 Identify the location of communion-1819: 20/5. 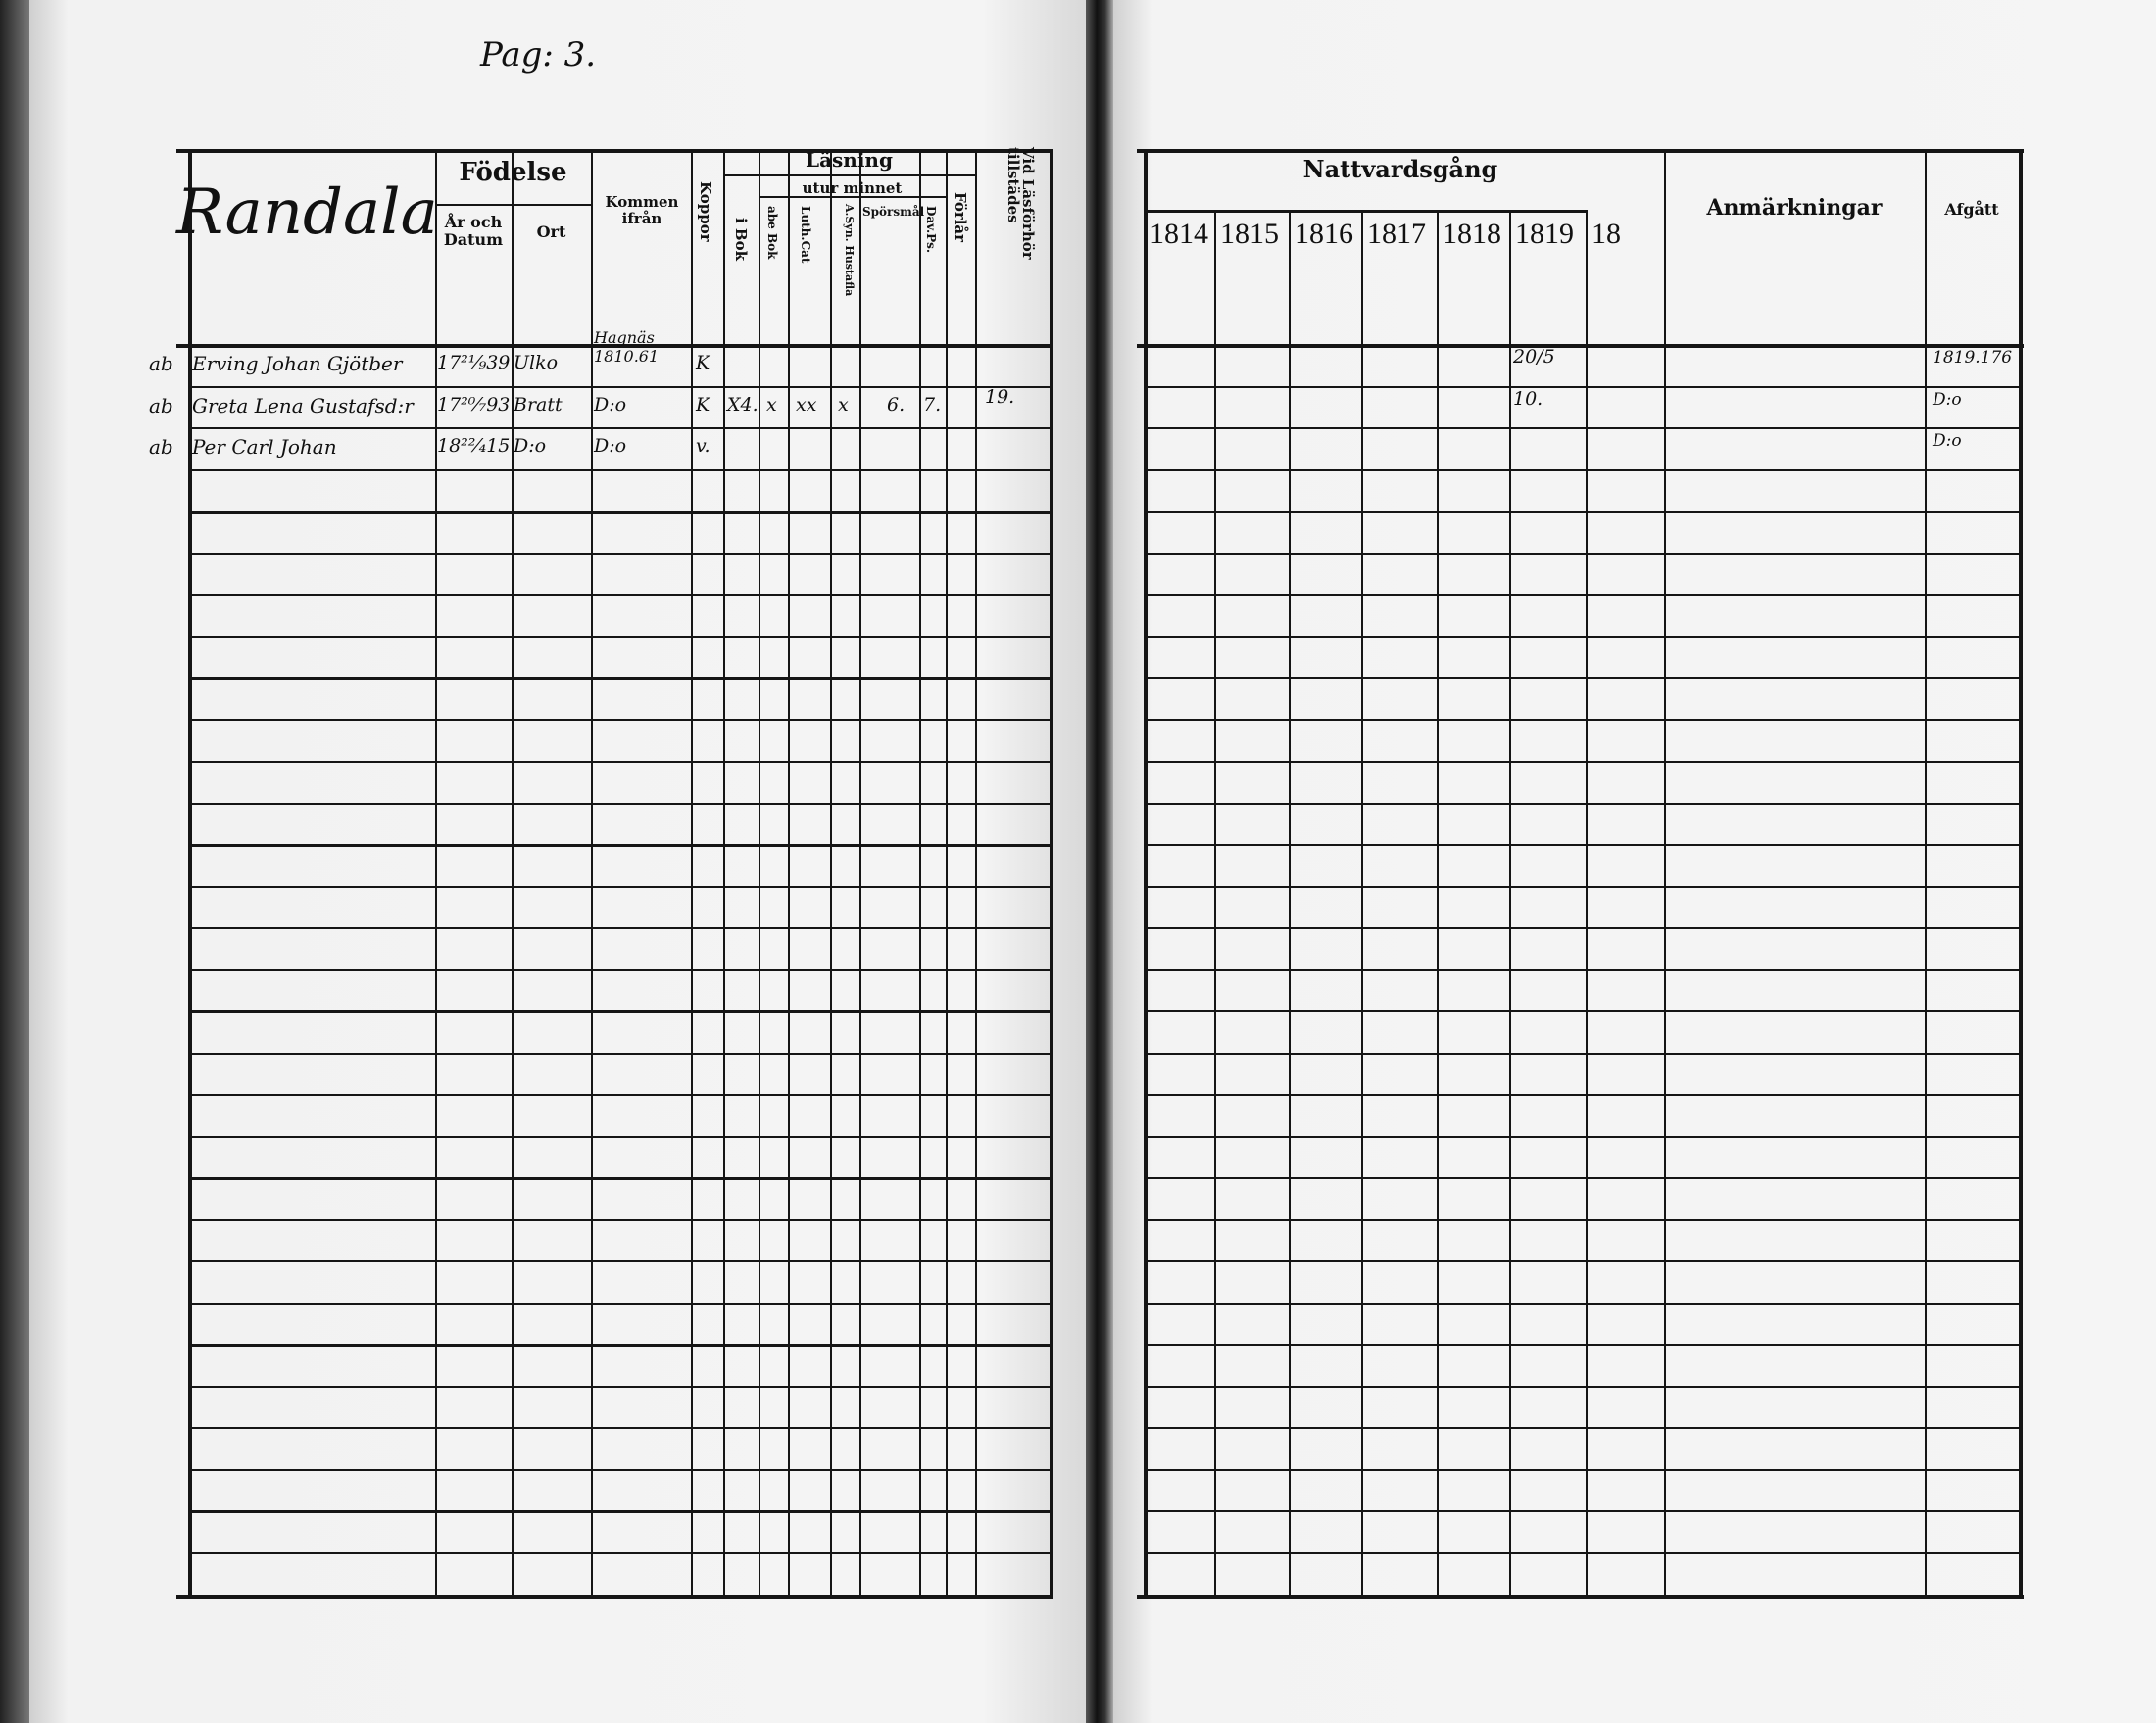
(1534, 357).